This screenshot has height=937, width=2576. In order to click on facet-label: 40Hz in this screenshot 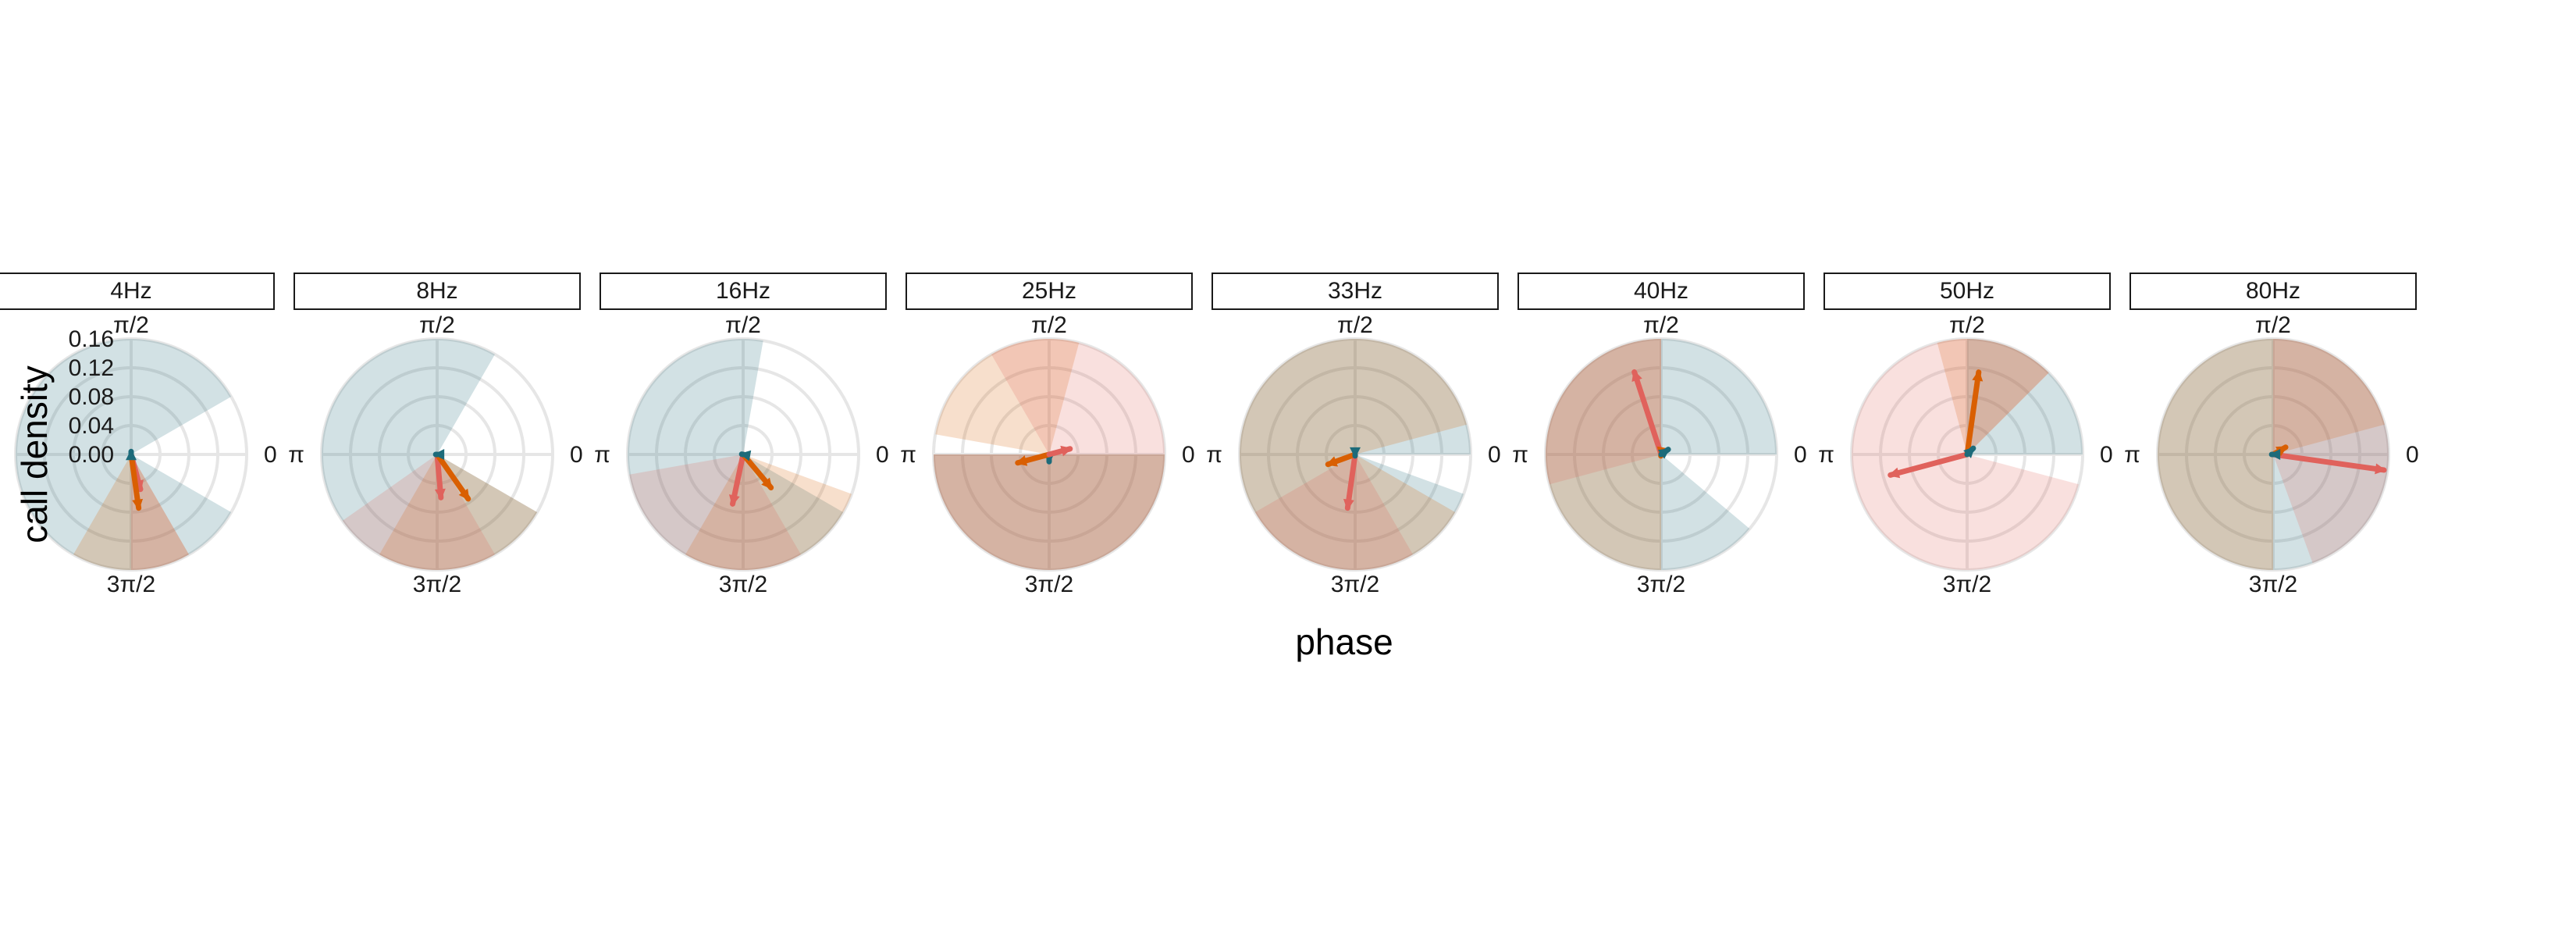, I will do `click(1661, 291)`.